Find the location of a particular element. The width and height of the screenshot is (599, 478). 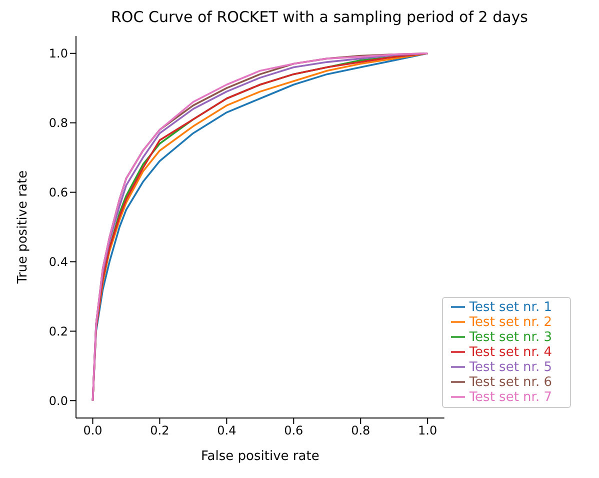

legend-label: Test set nr. 7 is located at coordinates (510, 397).